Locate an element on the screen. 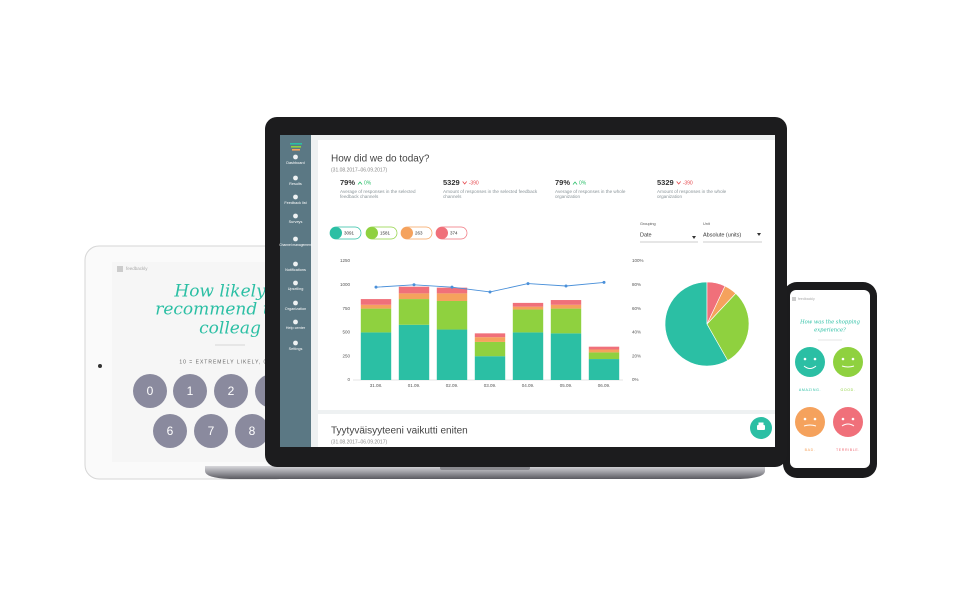 The height and width of the screenshot is (604, 960). question-line: colleag is located at coordinates (230, 329).